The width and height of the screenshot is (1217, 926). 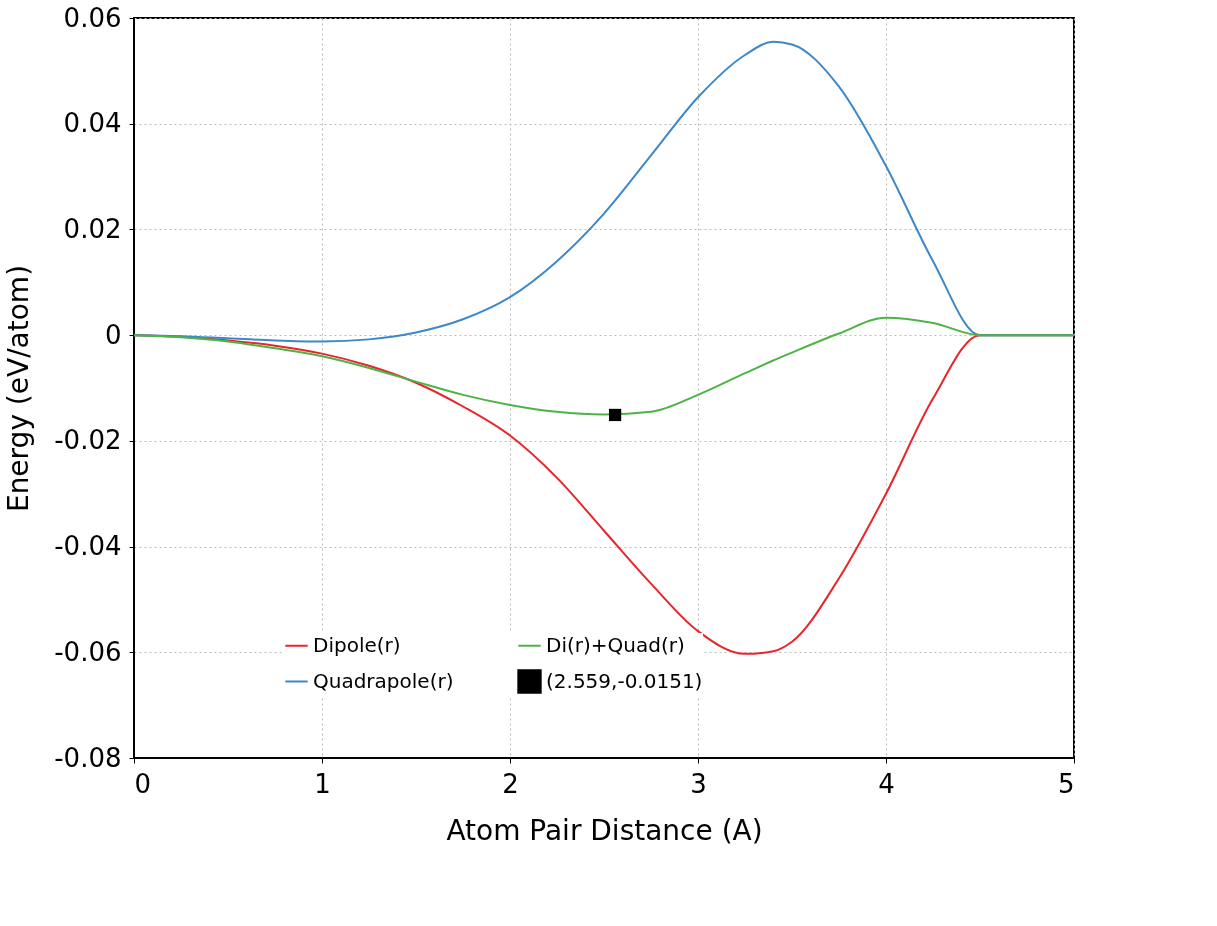 I want to click on x-tick-label: 2, so click(x=510, y=783).